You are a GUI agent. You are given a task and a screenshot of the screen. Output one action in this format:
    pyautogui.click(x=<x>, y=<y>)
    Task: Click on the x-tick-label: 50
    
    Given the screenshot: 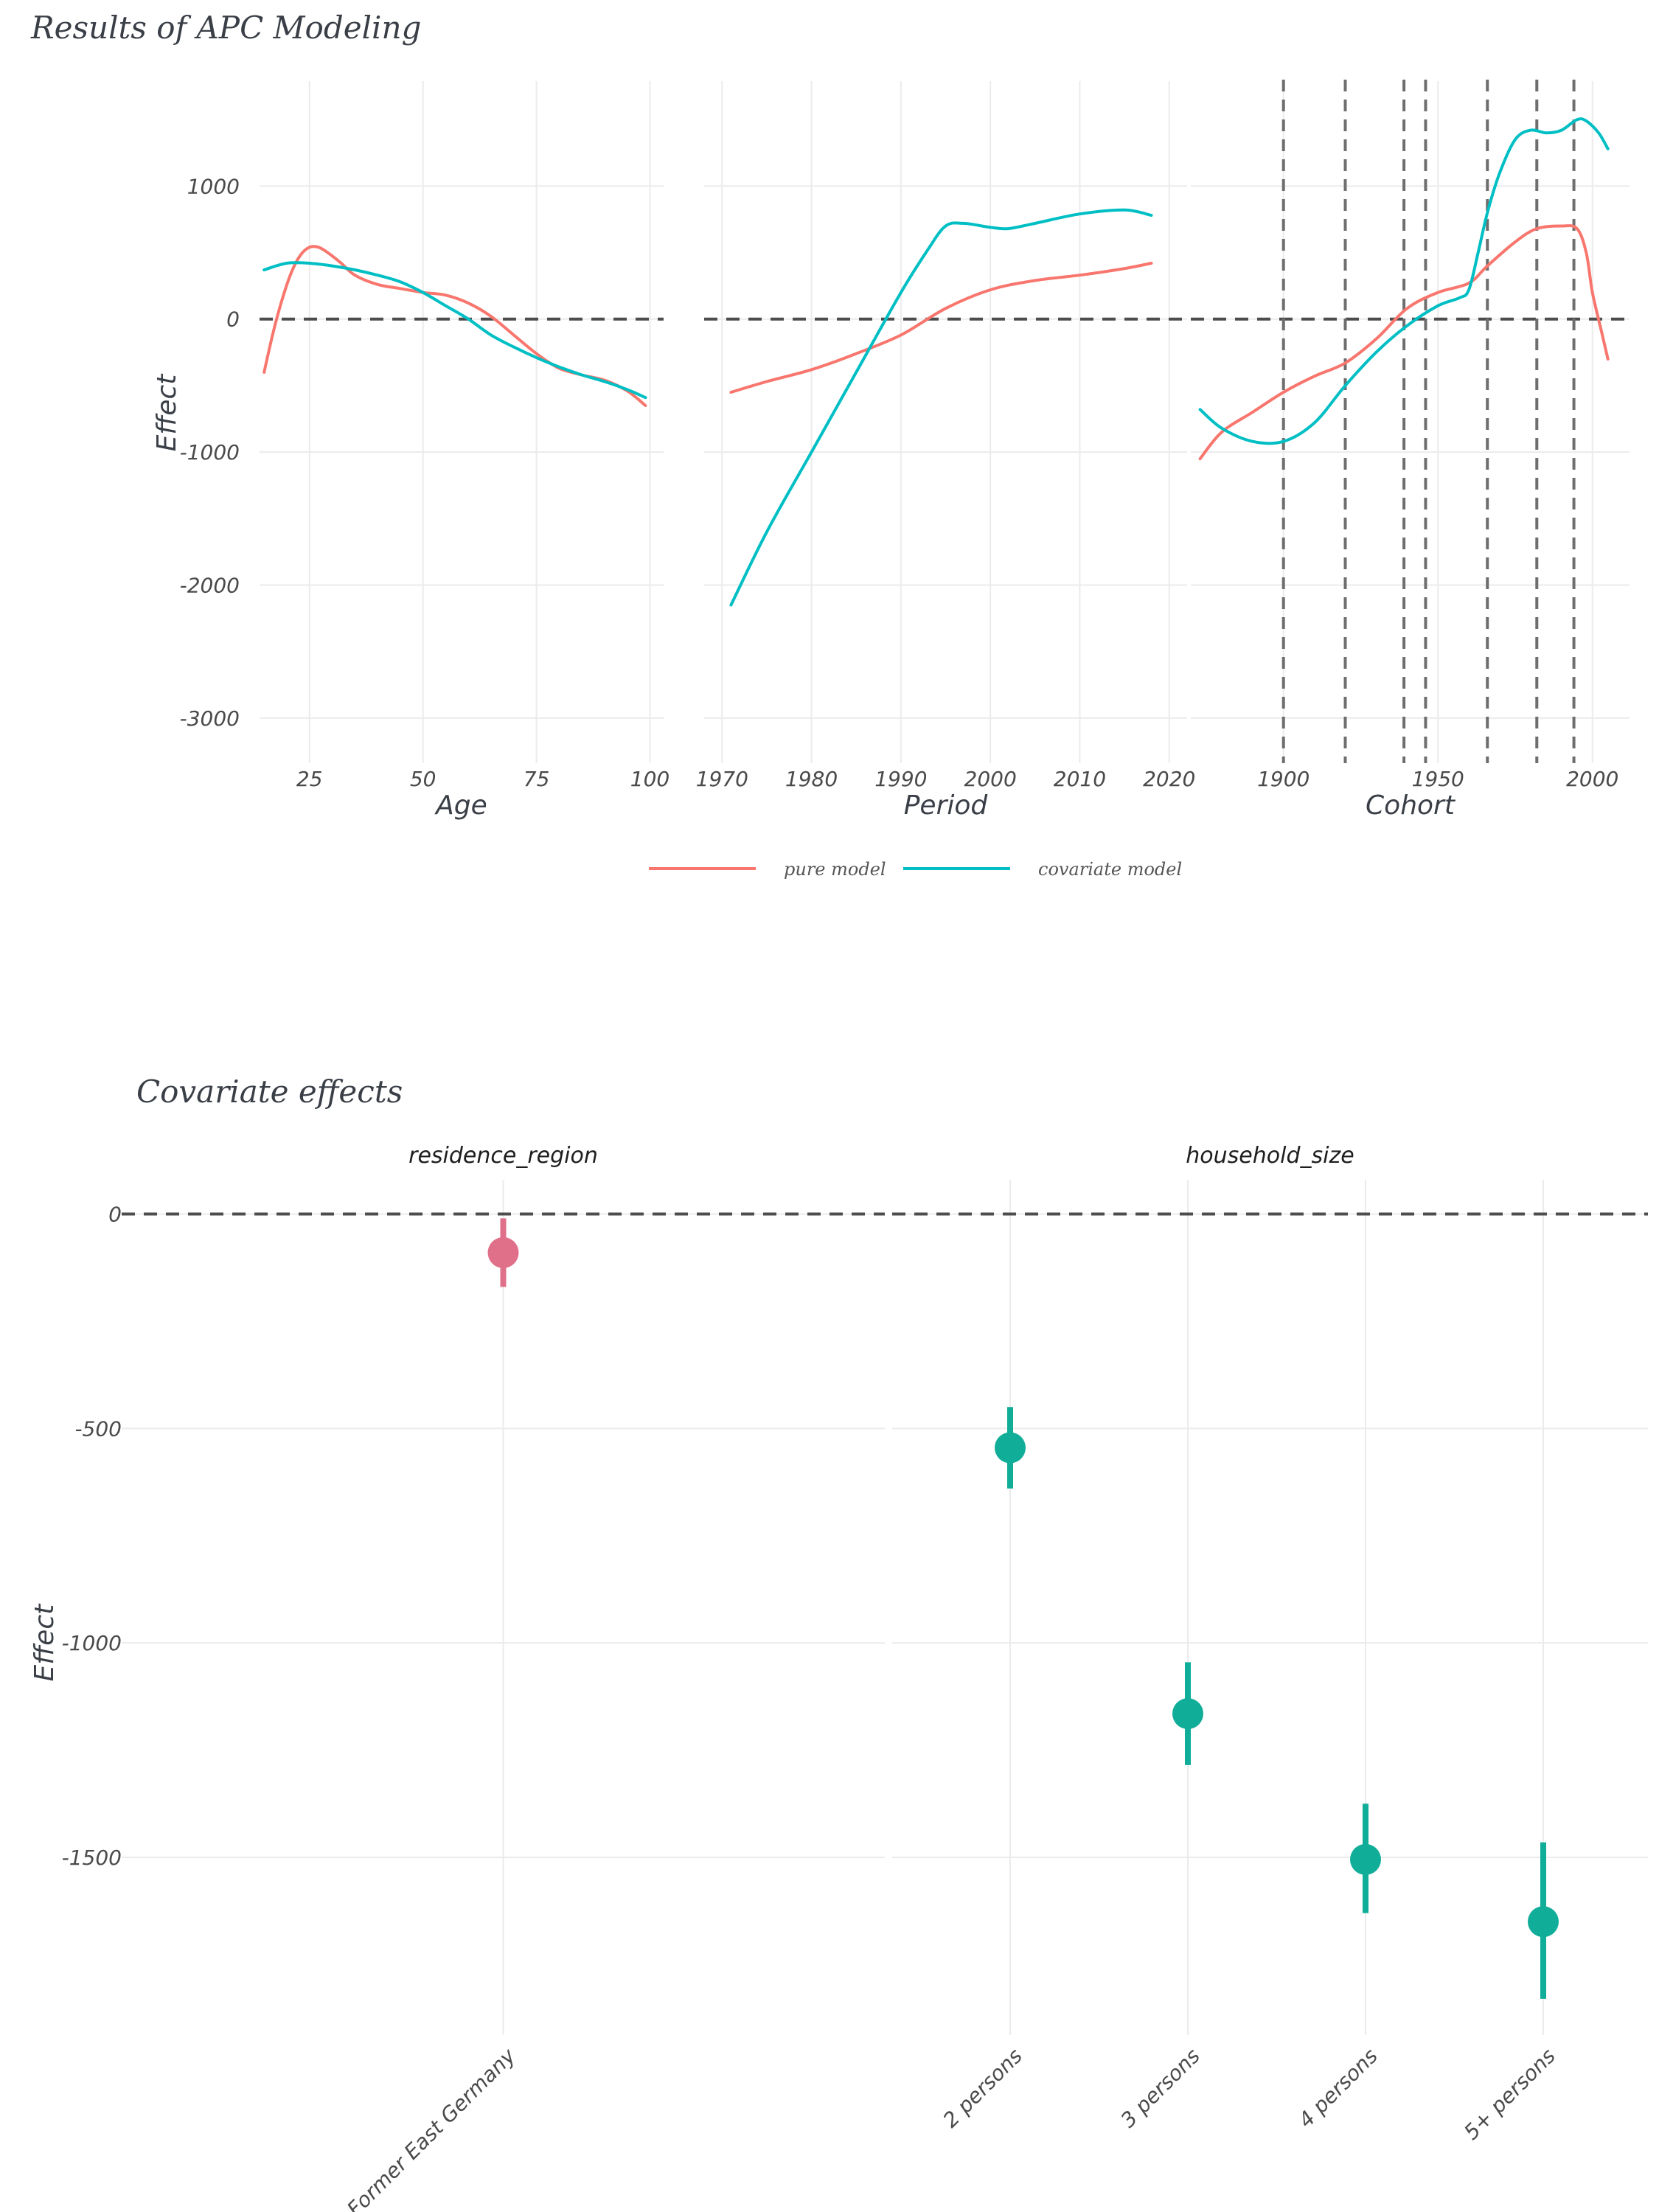 What is the action you would take?
    pyautogui.click(x=423, y=779)
    